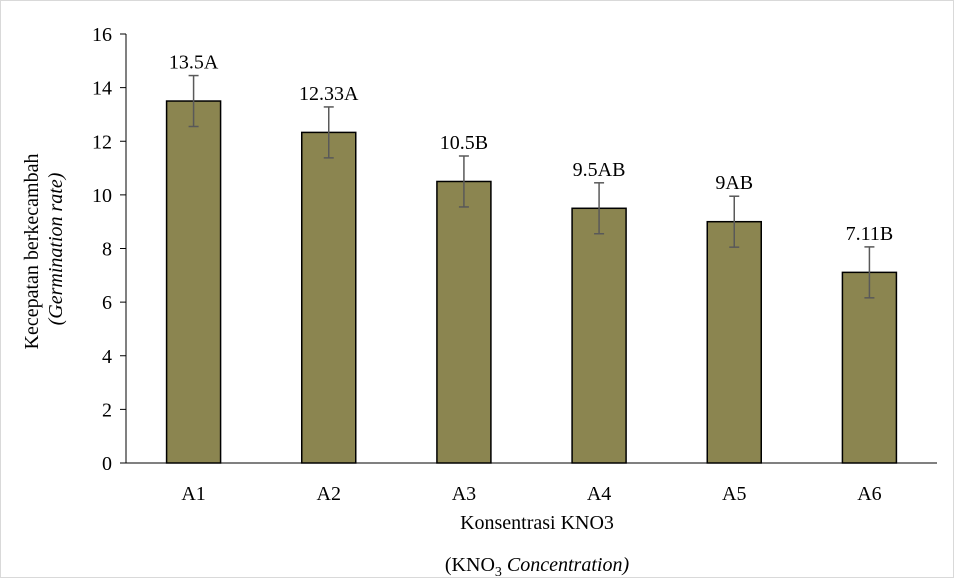 This screenshot has width=954, height=578. What do you see at coordinates (734, 183) in the screenshot?
I see `data-label-a5: 9AB` at bounding box center [734, 183].